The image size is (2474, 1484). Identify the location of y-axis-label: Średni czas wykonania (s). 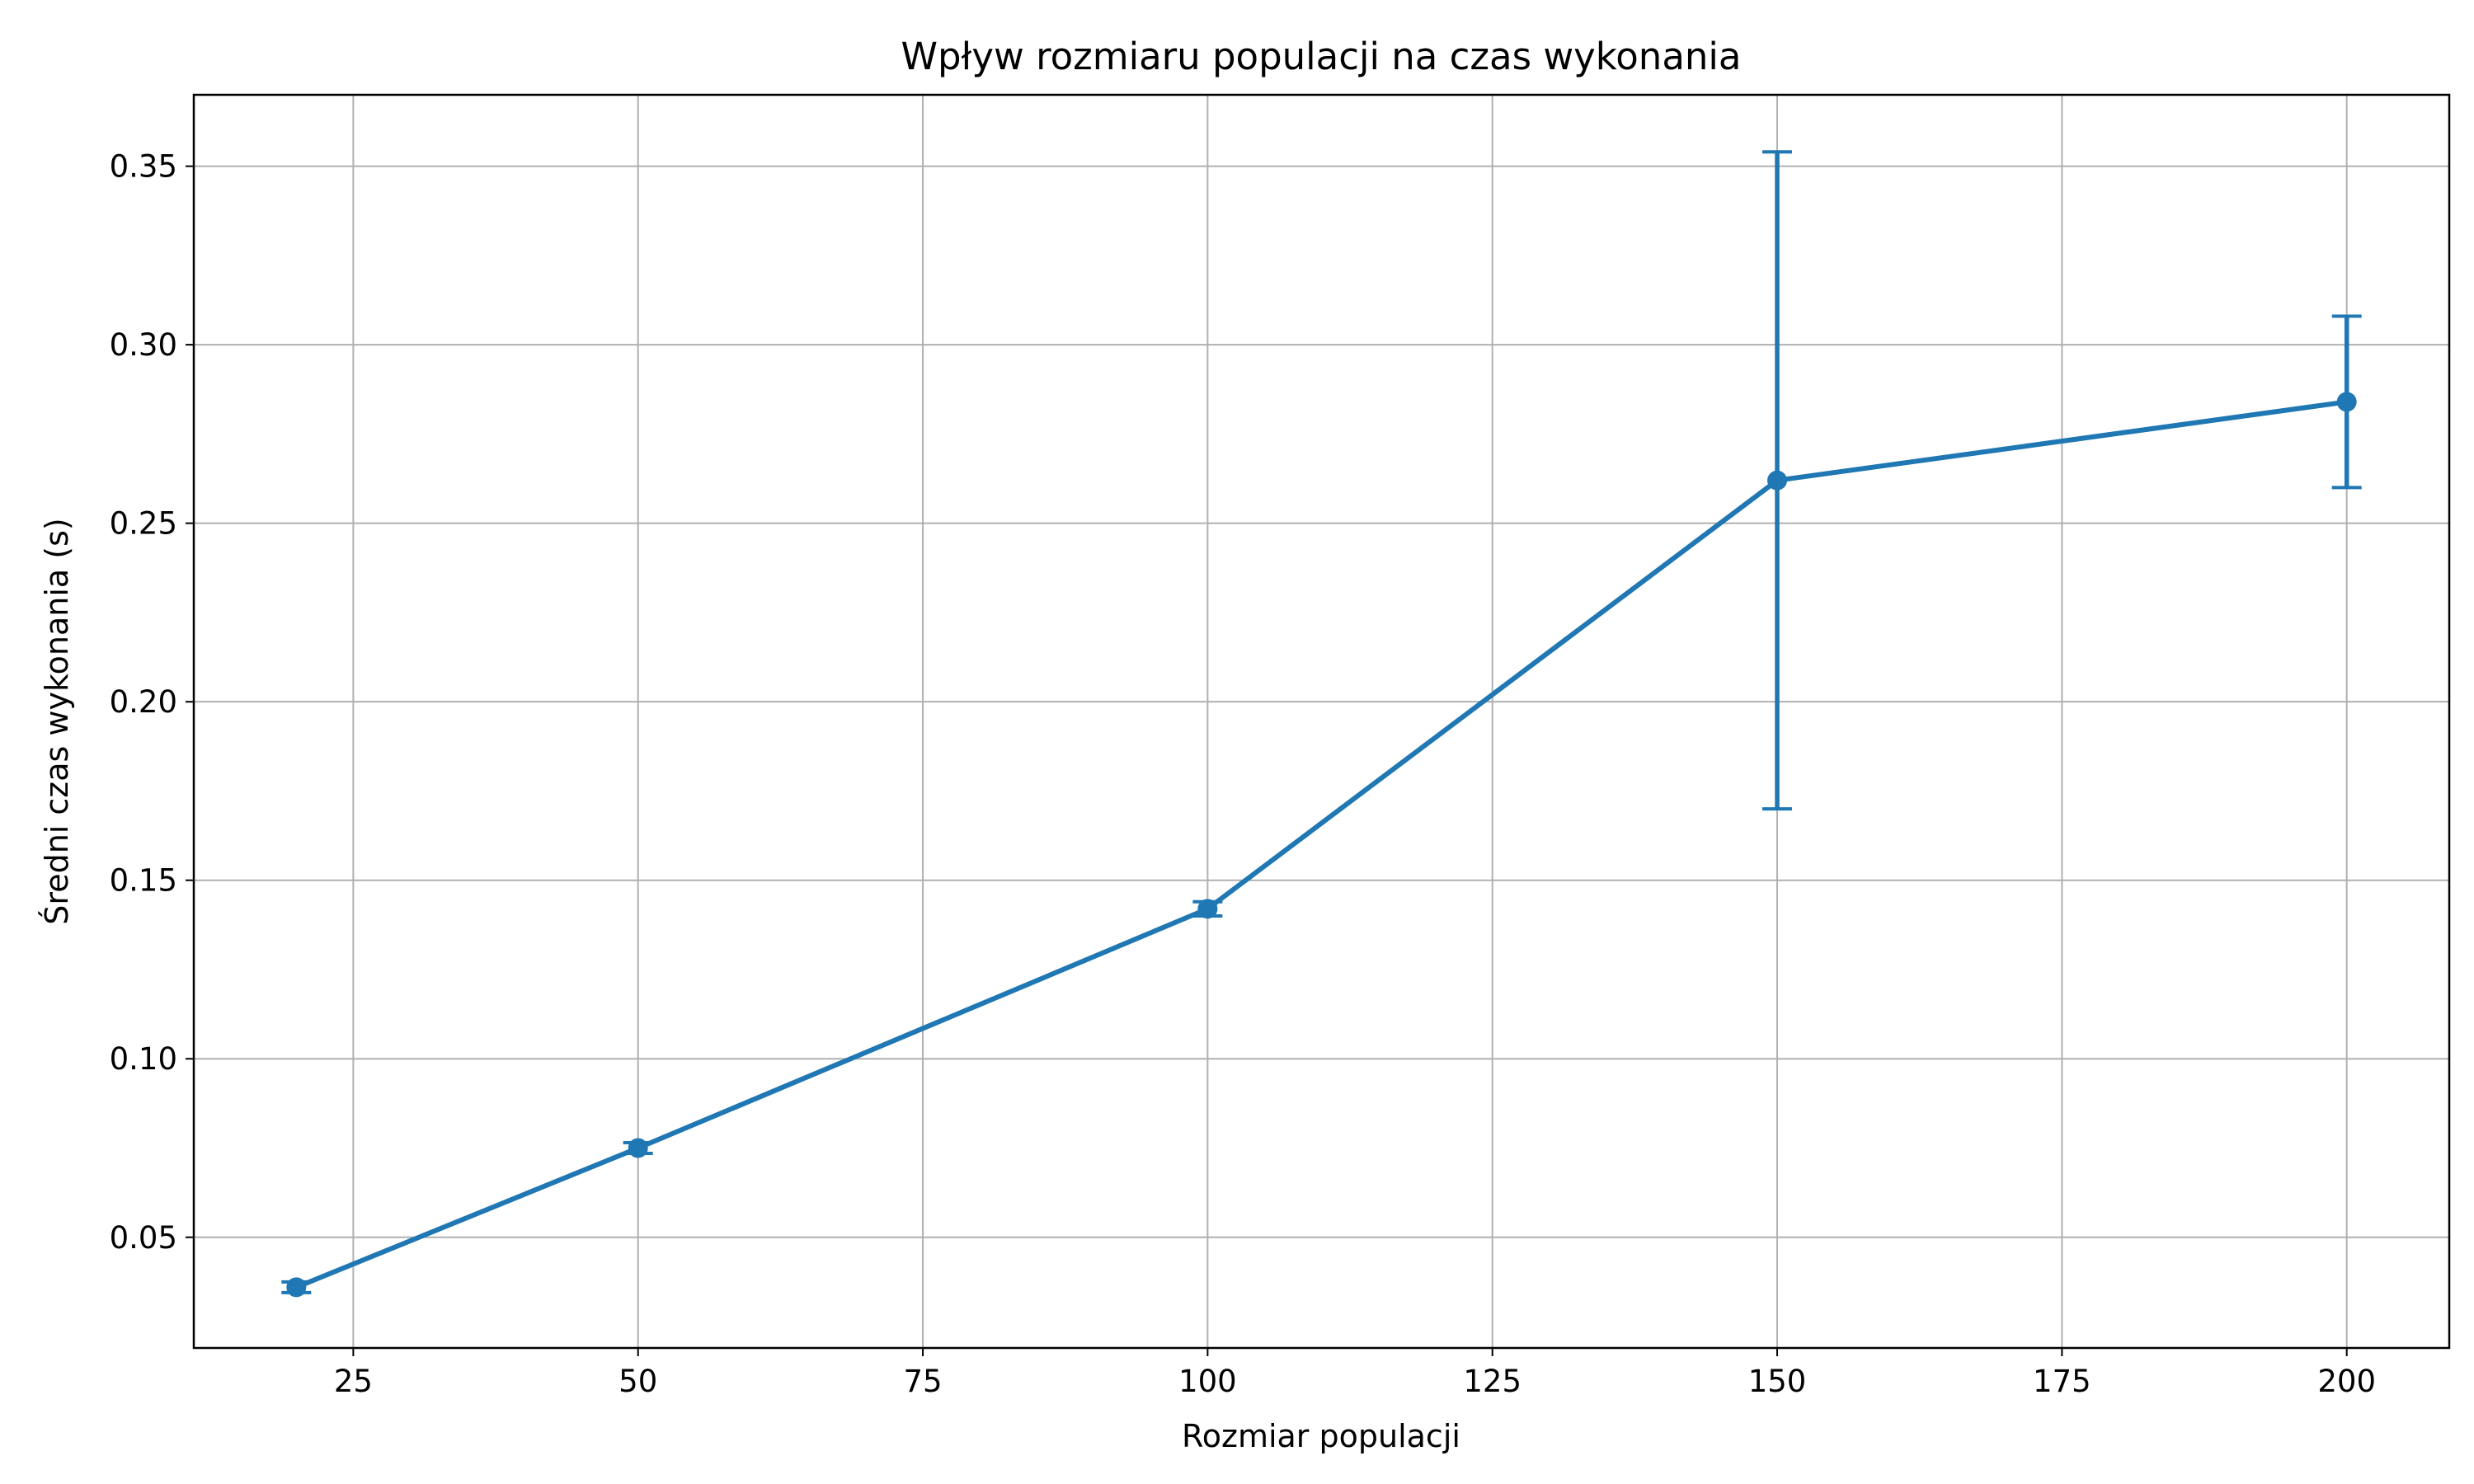
(57, 721).